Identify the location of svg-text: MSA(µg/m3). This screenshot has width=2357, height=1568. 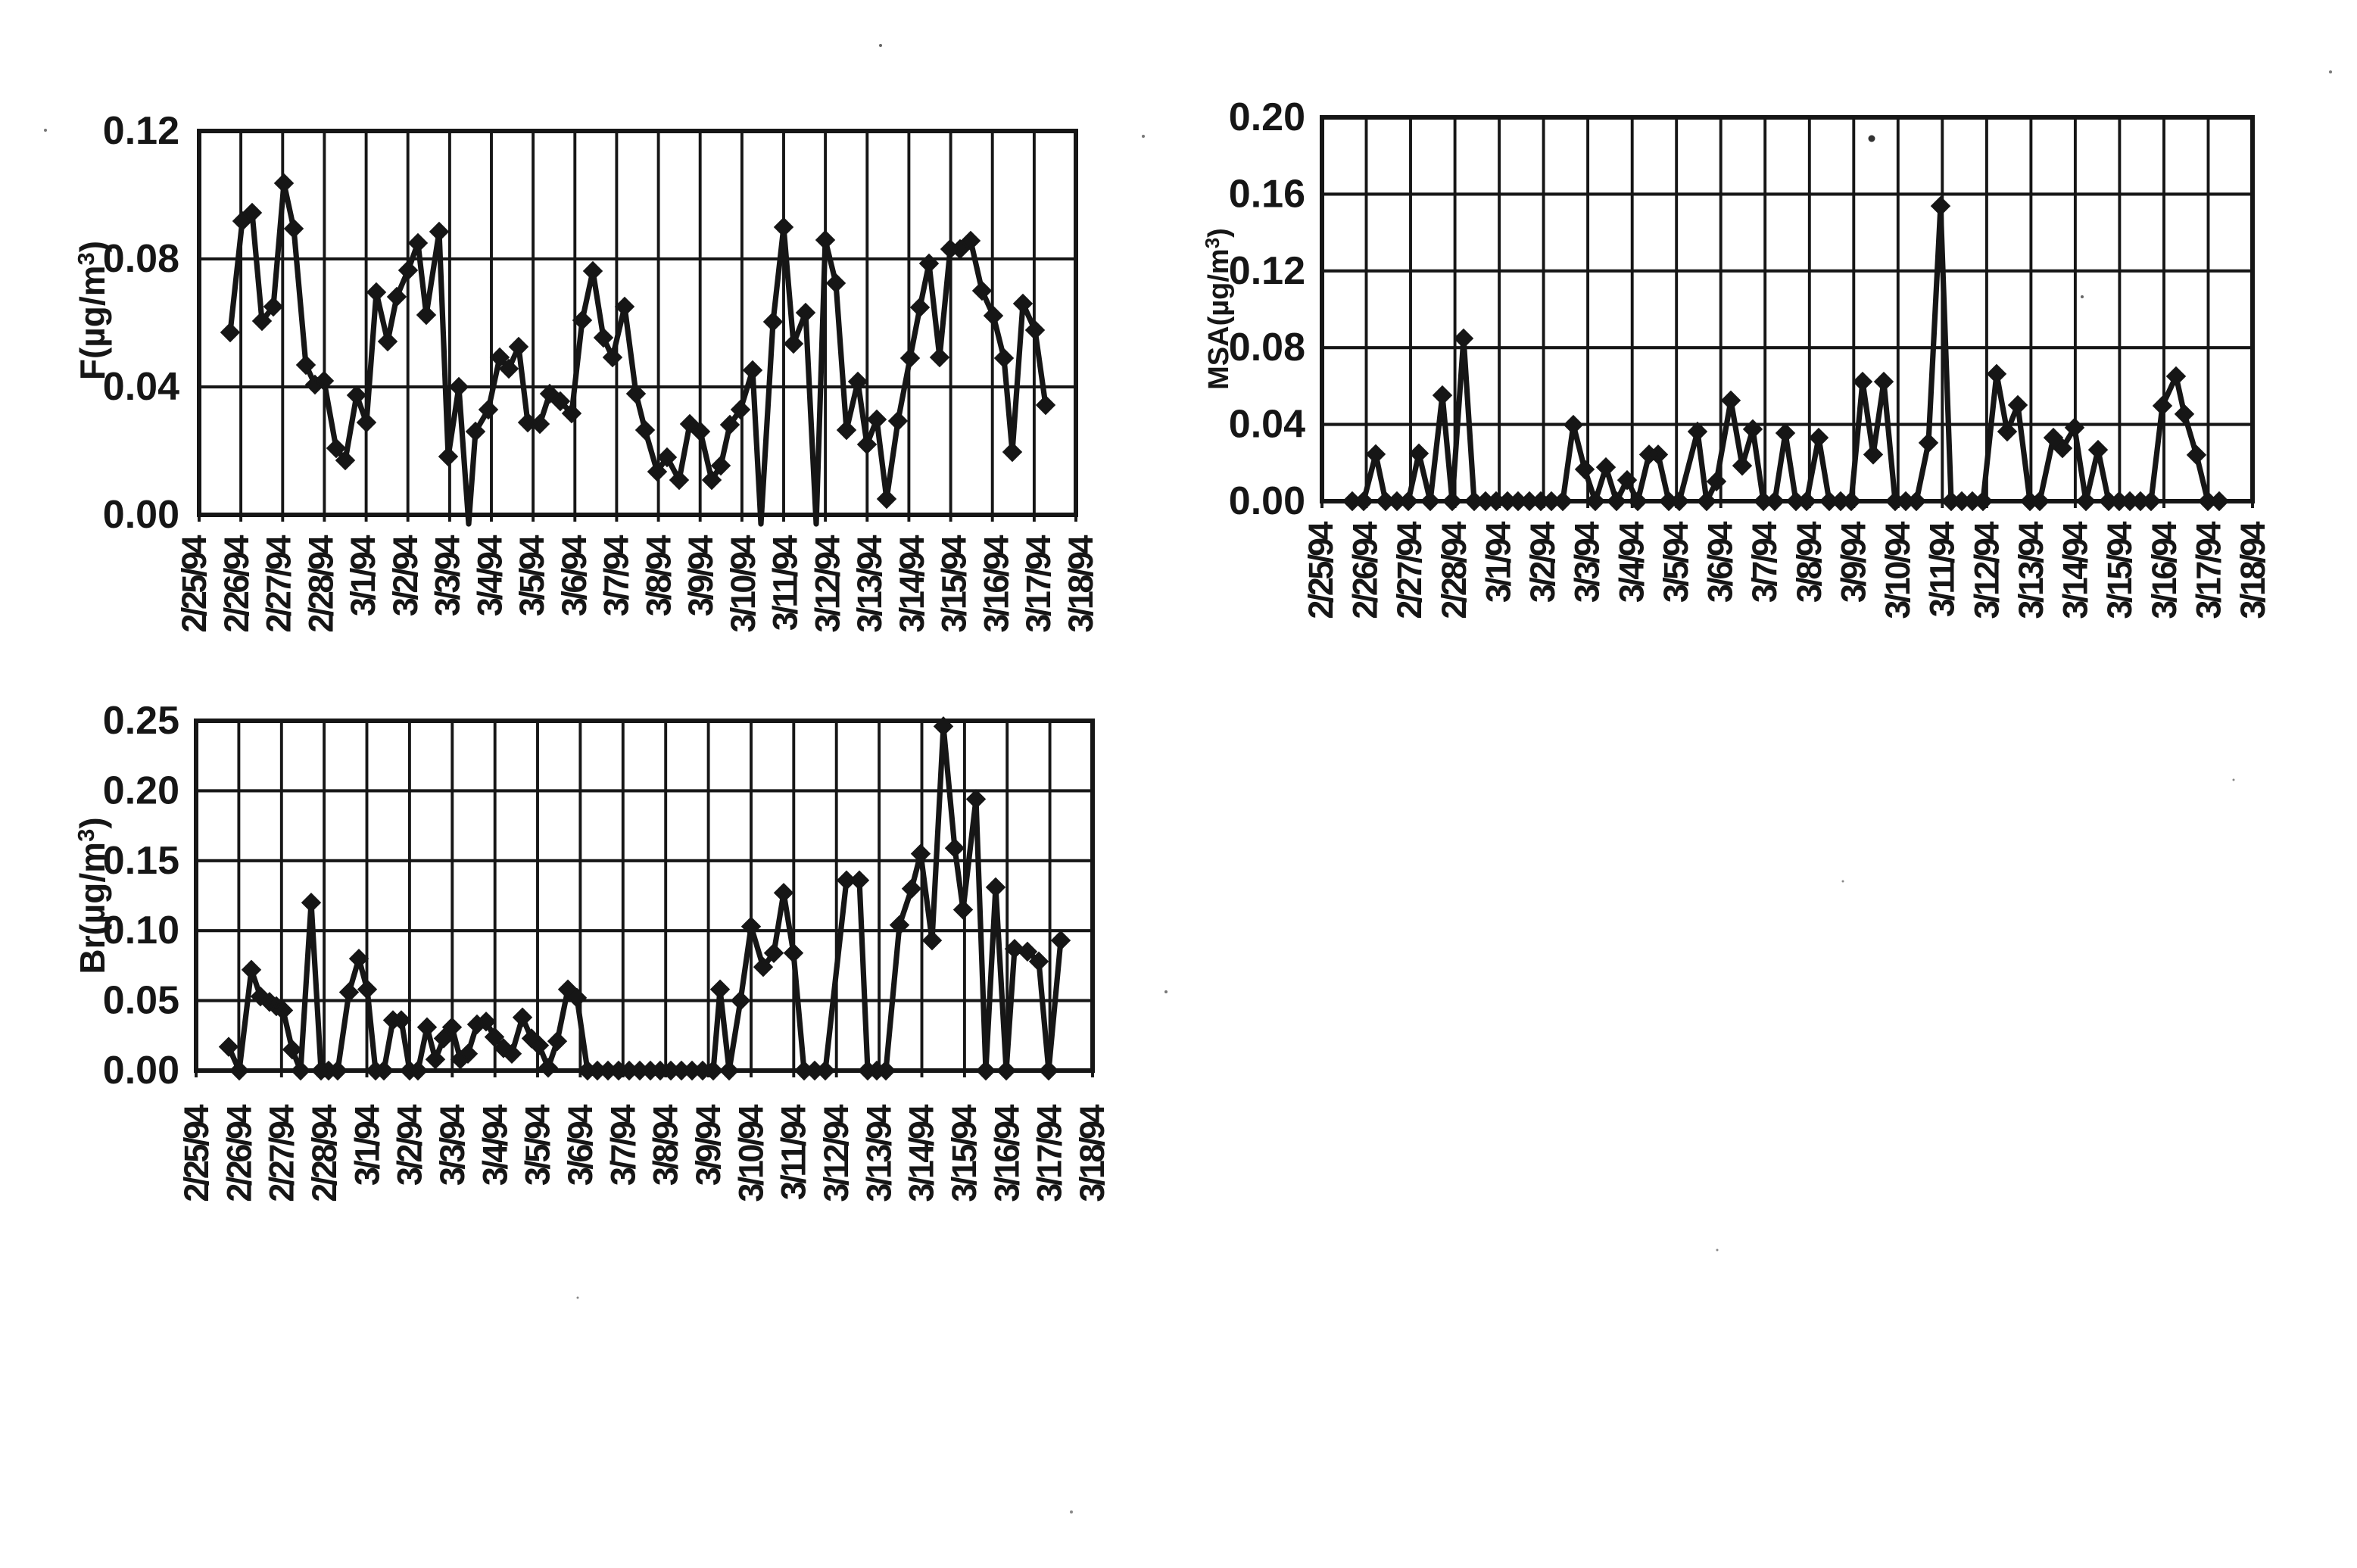
(1218, 309).